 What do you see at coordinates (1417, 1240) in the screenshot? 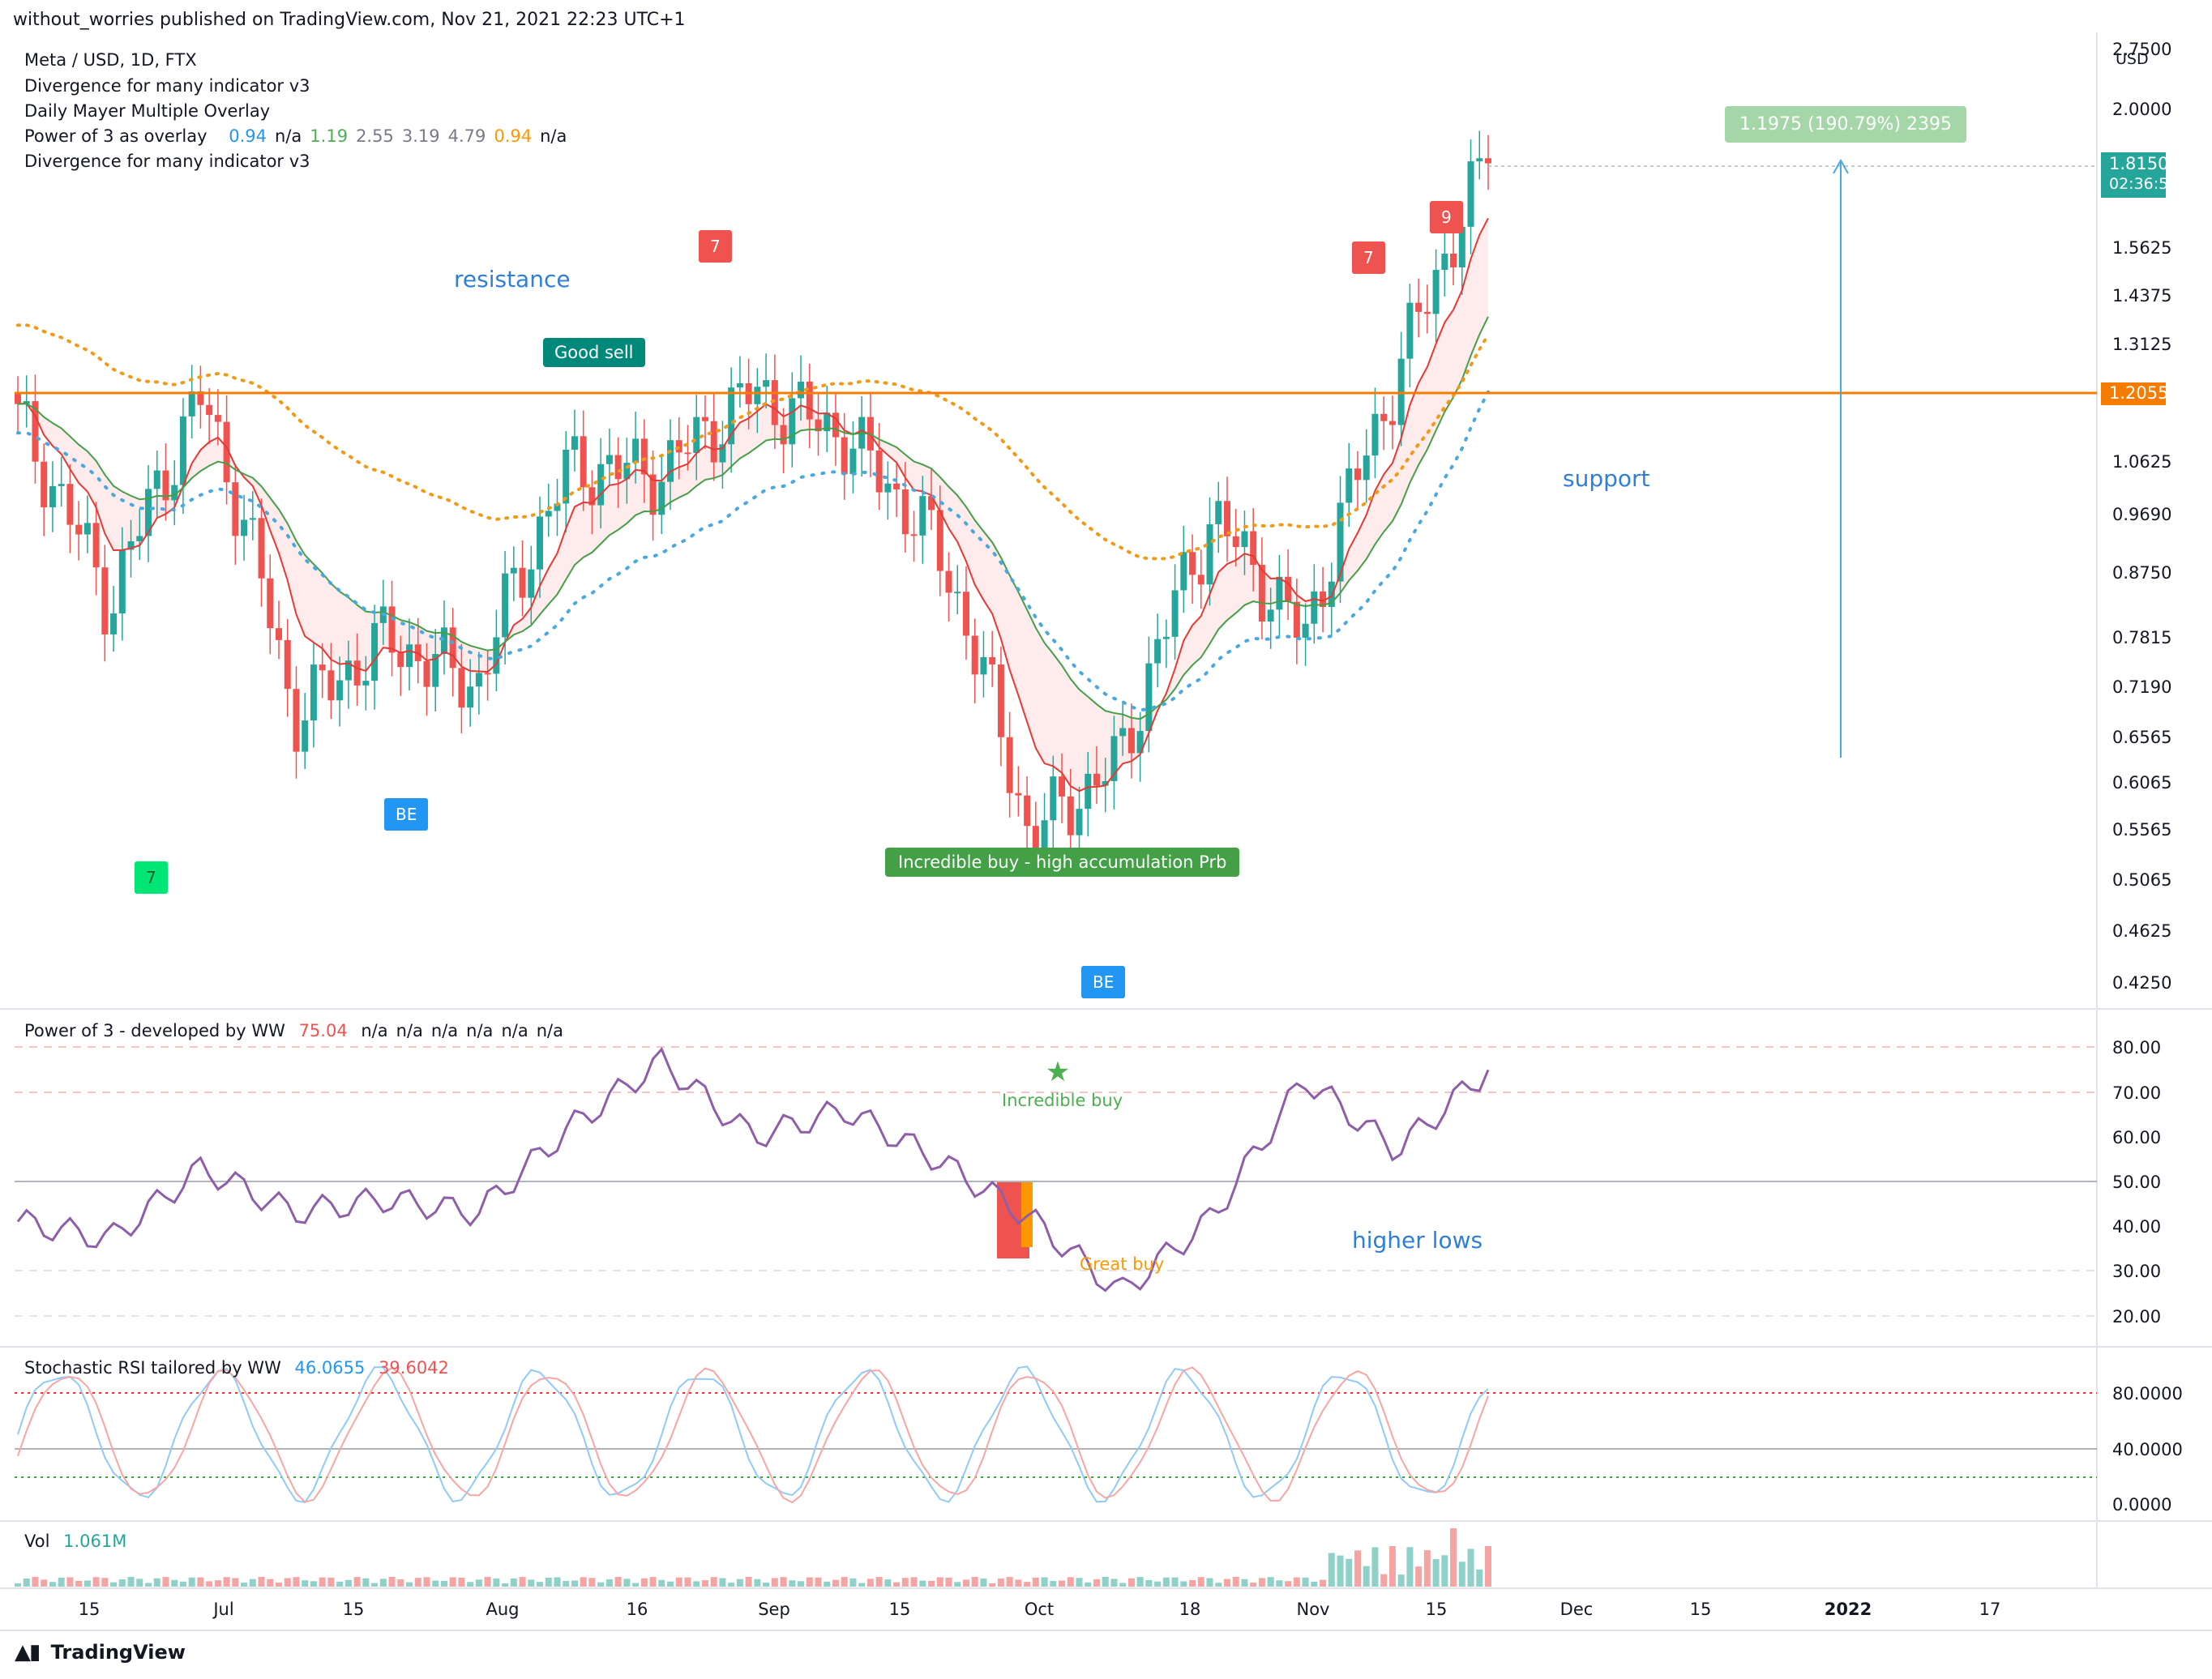
I see `higher-lows-label: higher lows` at bounding box center [1417, 1240].